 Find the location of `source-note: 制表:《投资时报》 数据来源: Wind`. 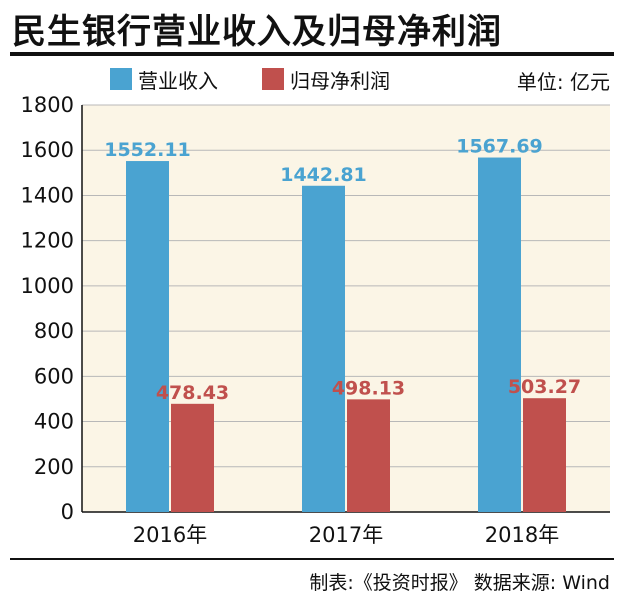

source-note: 制表:《投资时报》 数据来源: Wind is located at coordinates (459, 583).